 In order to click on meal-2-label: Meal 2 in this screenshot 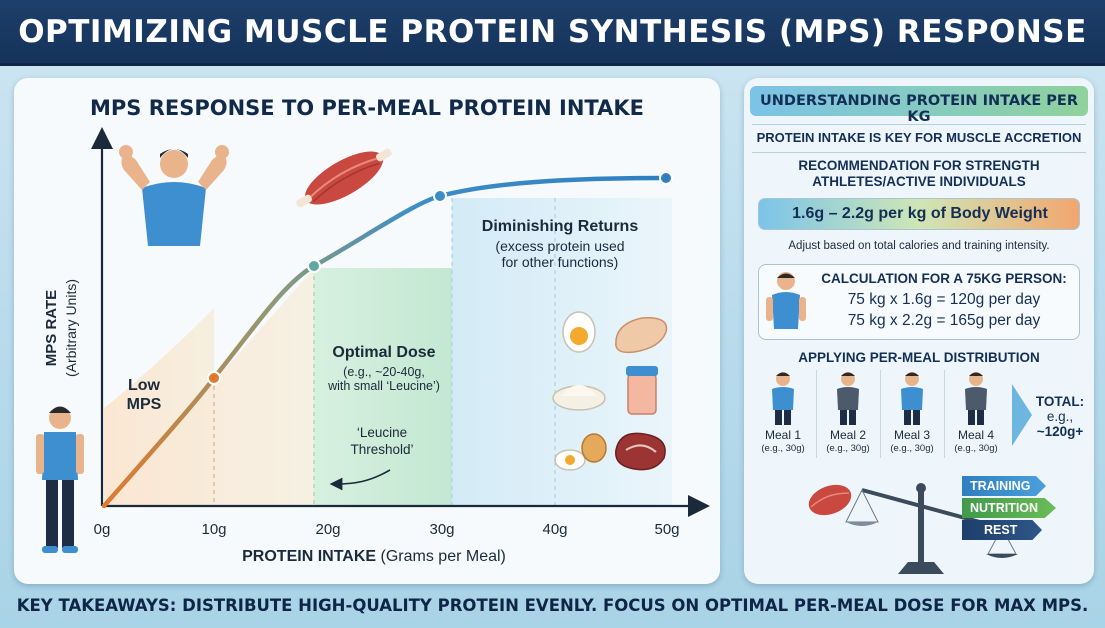, I will do `click(848, 435)`.